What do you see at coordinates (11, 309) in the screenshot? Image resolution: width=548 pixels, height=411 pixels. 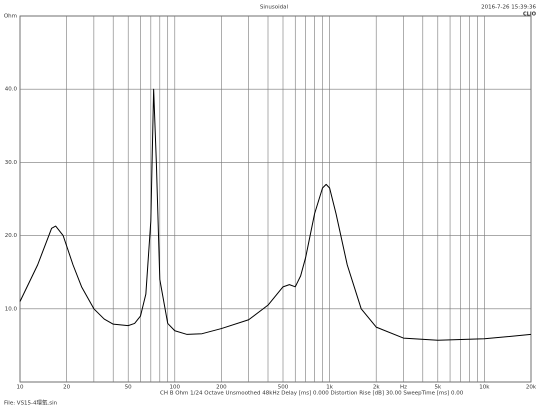 I see `y-tick-label: 10.0` at bounding box center [11, 309].